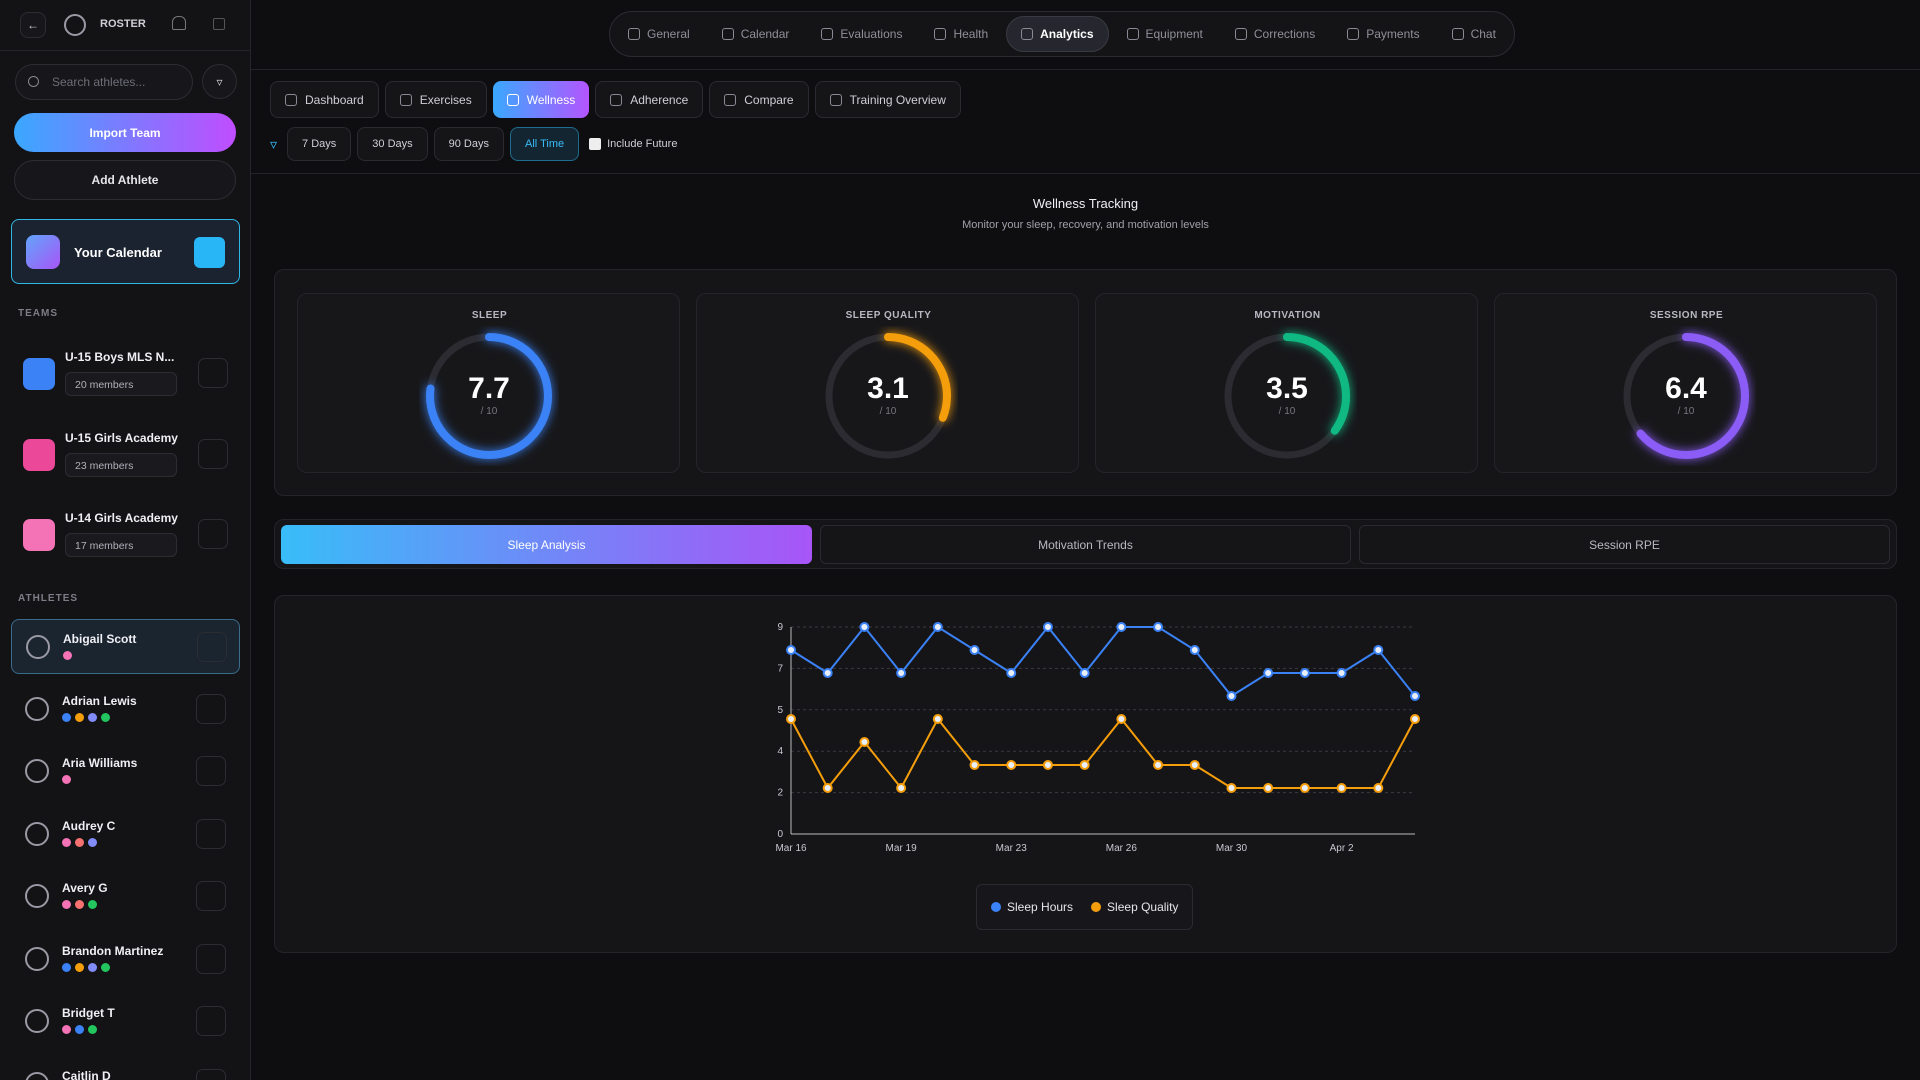 The image size is (1920, 1080). Describe the element at coordinates (1284, 34) in the screenshot. I see `tab-label: Corrections` at that location.